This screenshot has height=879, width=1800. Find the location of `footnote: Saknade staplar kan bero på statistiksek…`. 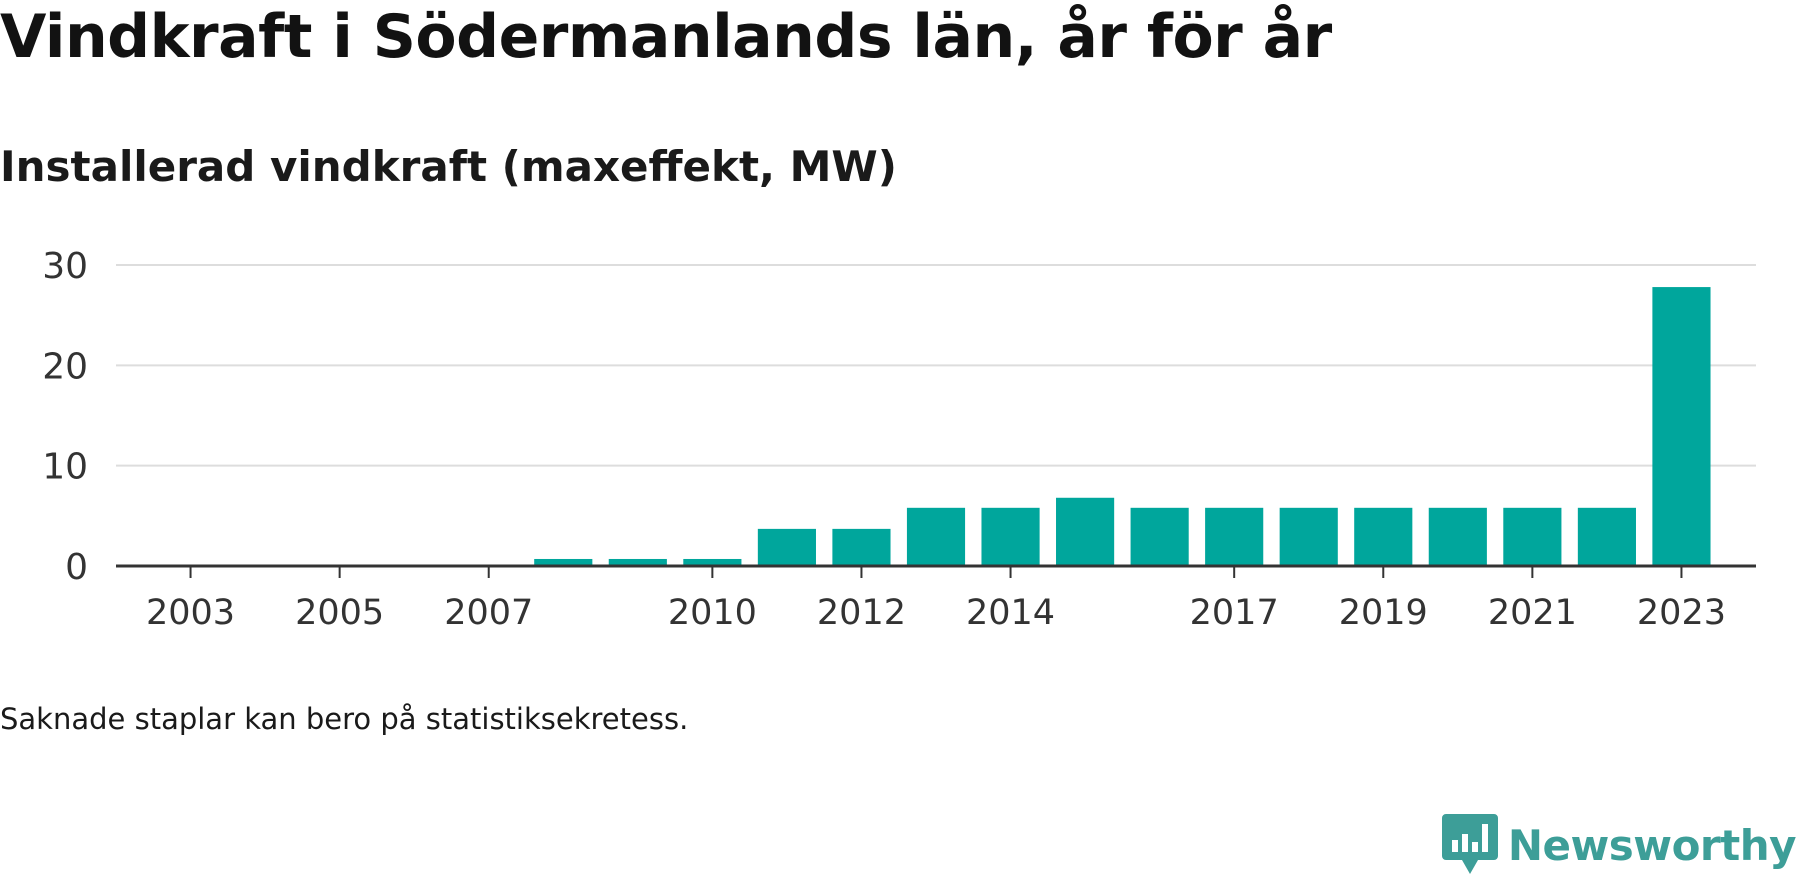

footnote: Saknade staplar kan bero på statistiksek… is located at coordinates (344, 719).